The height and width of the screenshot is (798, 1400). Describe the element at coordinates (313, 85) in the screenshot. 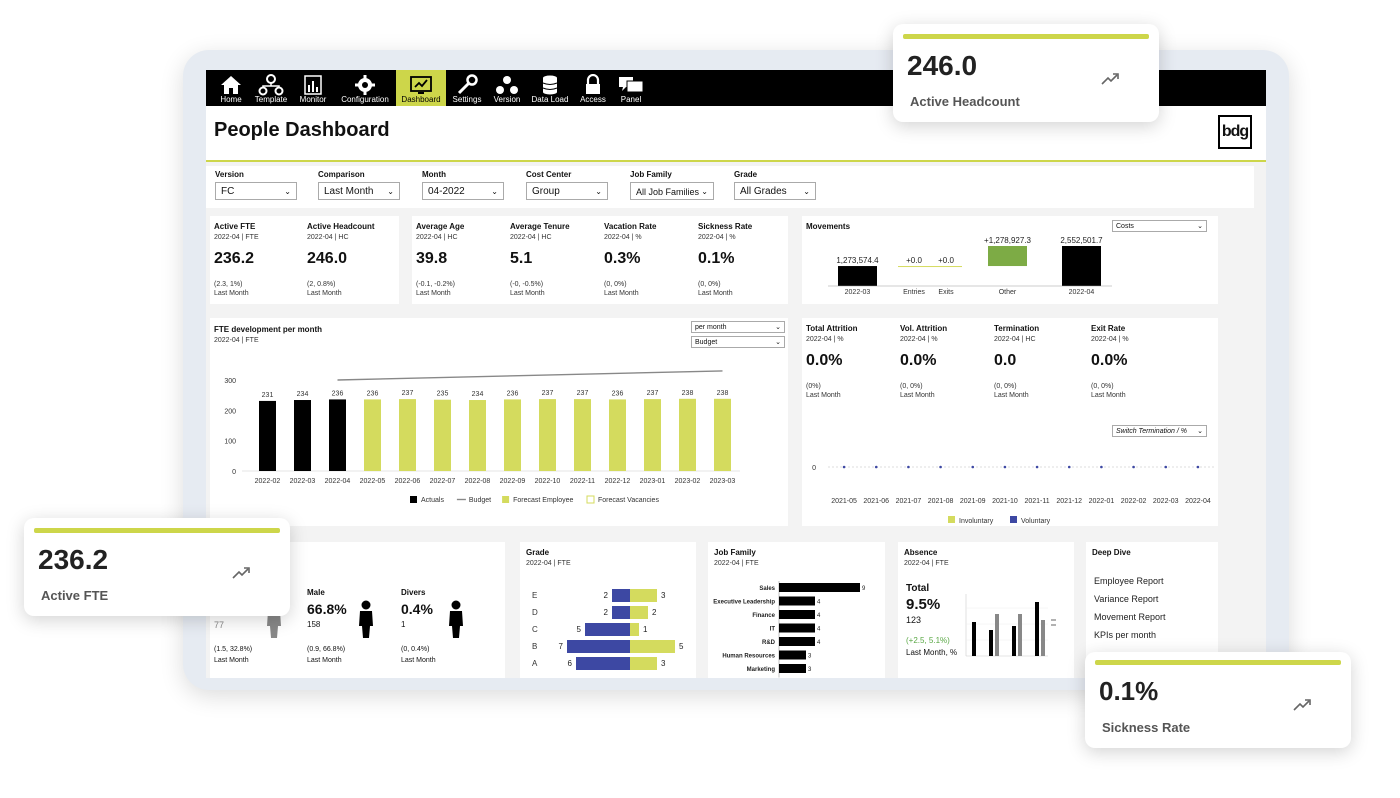

I see `monitor-icon` at that location.